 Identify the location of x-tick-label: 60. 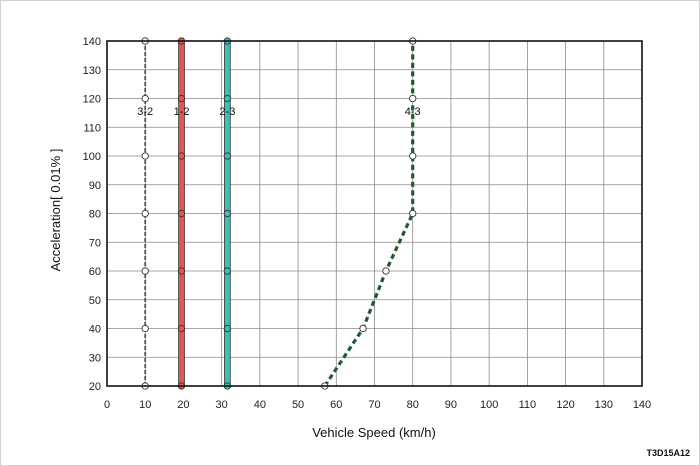
(336, 405).